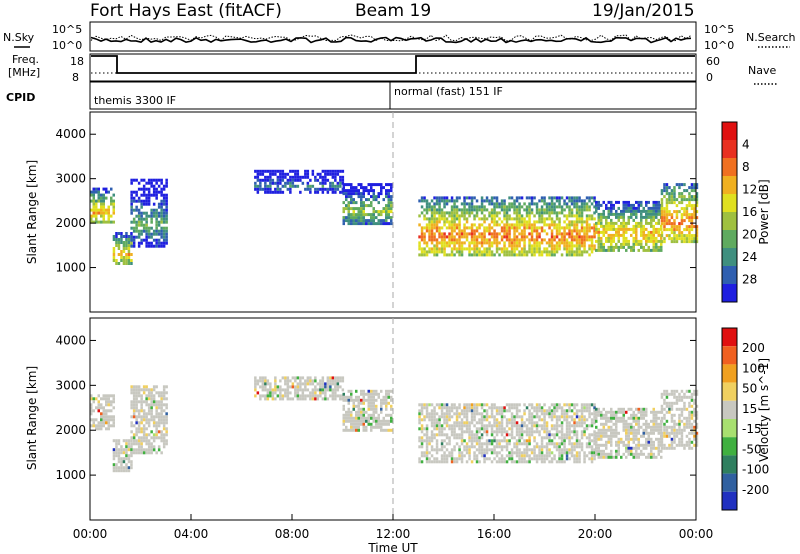  What do you see at coordinates (729, 428) in the screenshot?
I see `colorbar-swatch` at bounding box center [729, 428].